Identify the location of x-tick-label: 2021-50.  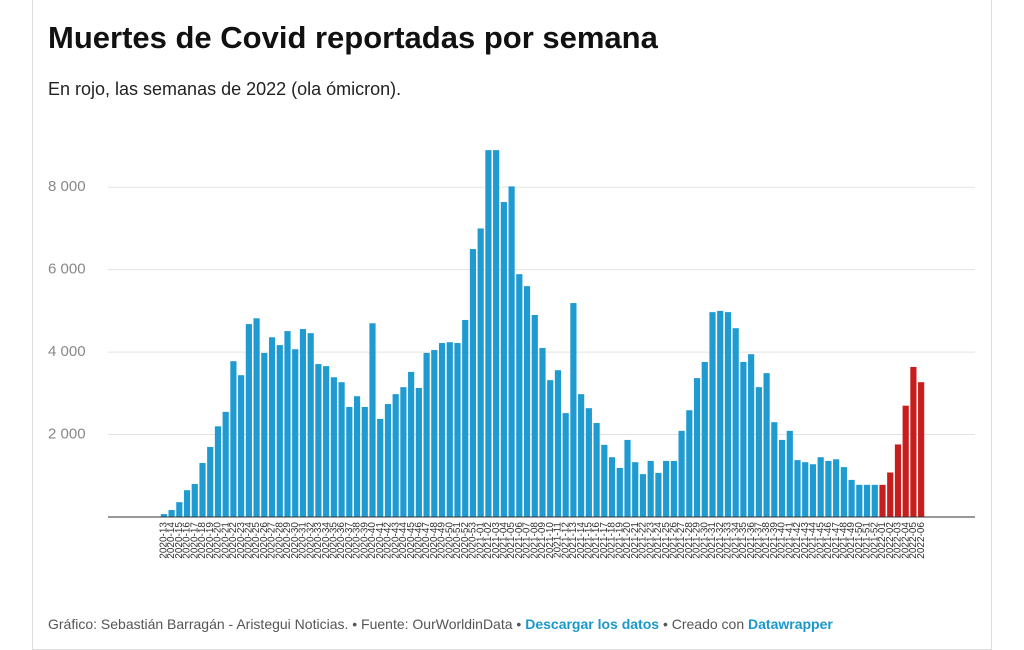
(859, 540).